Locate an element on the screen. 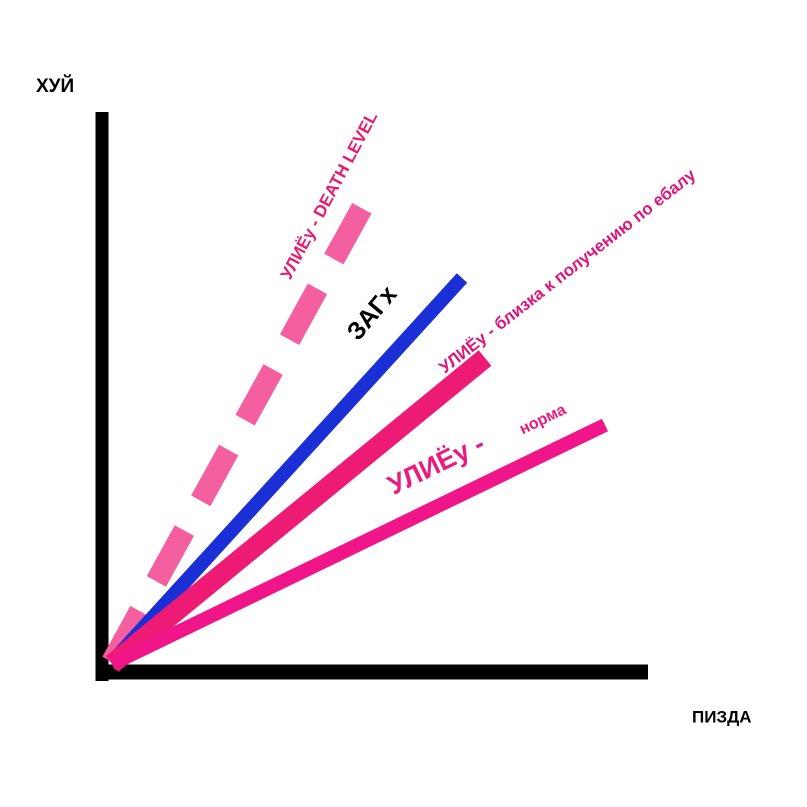 The height and width of the screenshot is (807, 807). x-axis-label: ПИЗДА is located at coordinates (721, 716).